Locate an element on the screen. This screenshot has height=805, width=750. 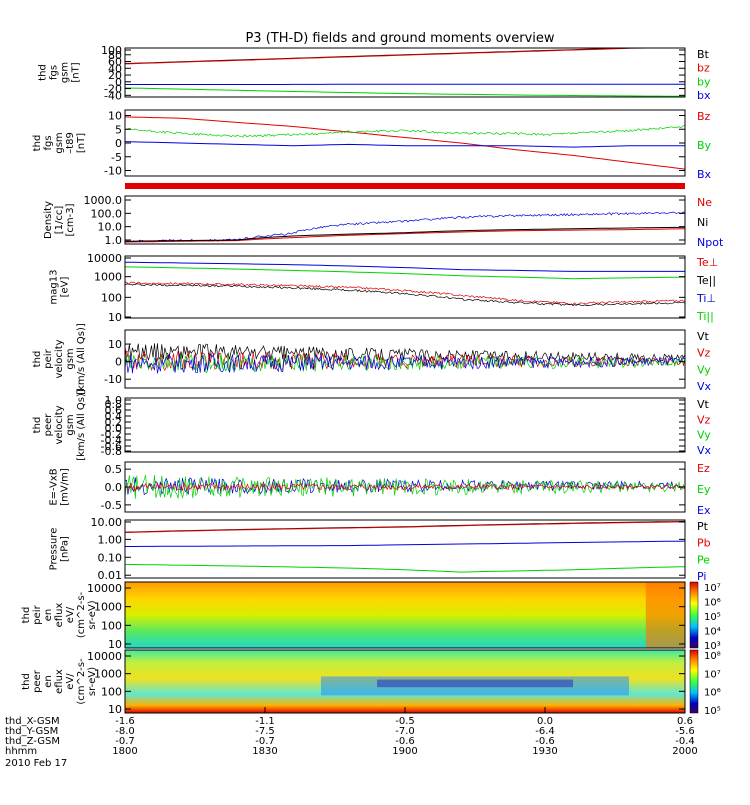
ylabel-line: E=-VxB is located at coordinates (54, 486).